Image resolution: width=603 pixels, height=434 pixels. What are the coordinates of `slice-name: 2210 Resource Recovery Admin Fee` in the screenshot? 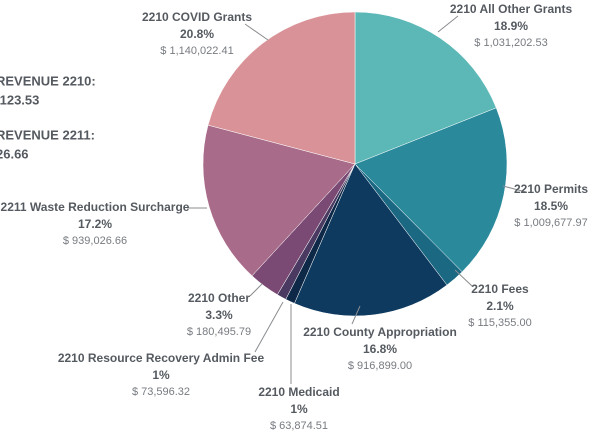 It's located at (161, 358).